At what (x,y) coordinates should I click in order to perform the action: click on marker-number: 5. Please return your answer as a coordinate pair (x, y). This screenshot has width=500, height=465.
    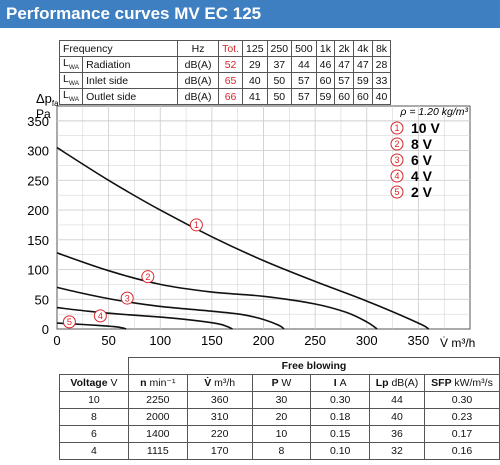
    Looking at the image, I should click on (396, 192).